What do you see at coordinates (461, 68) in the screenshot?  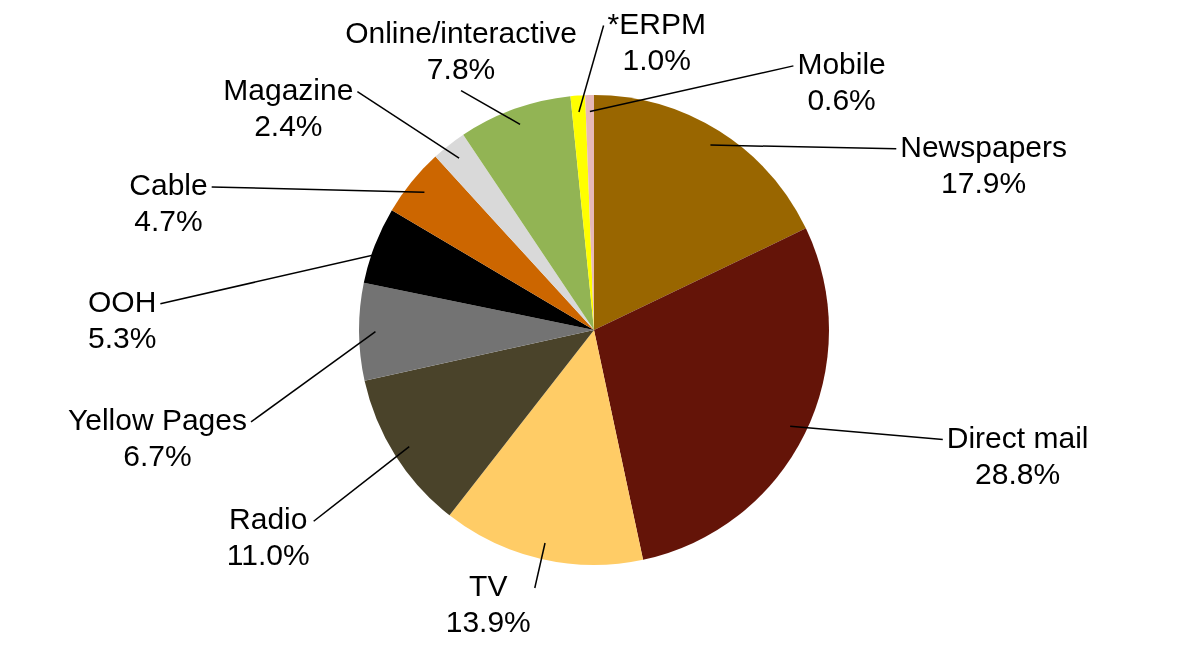 I see `data-label: 7.8%` at bounding box center [461, 68].